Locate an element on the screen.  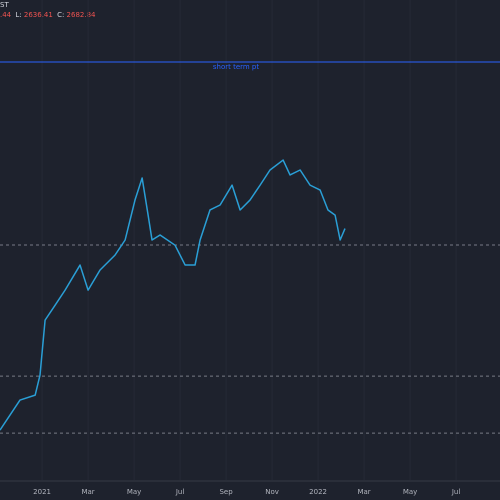
x-tick-label: Nov is located at coordinates (272, 492).